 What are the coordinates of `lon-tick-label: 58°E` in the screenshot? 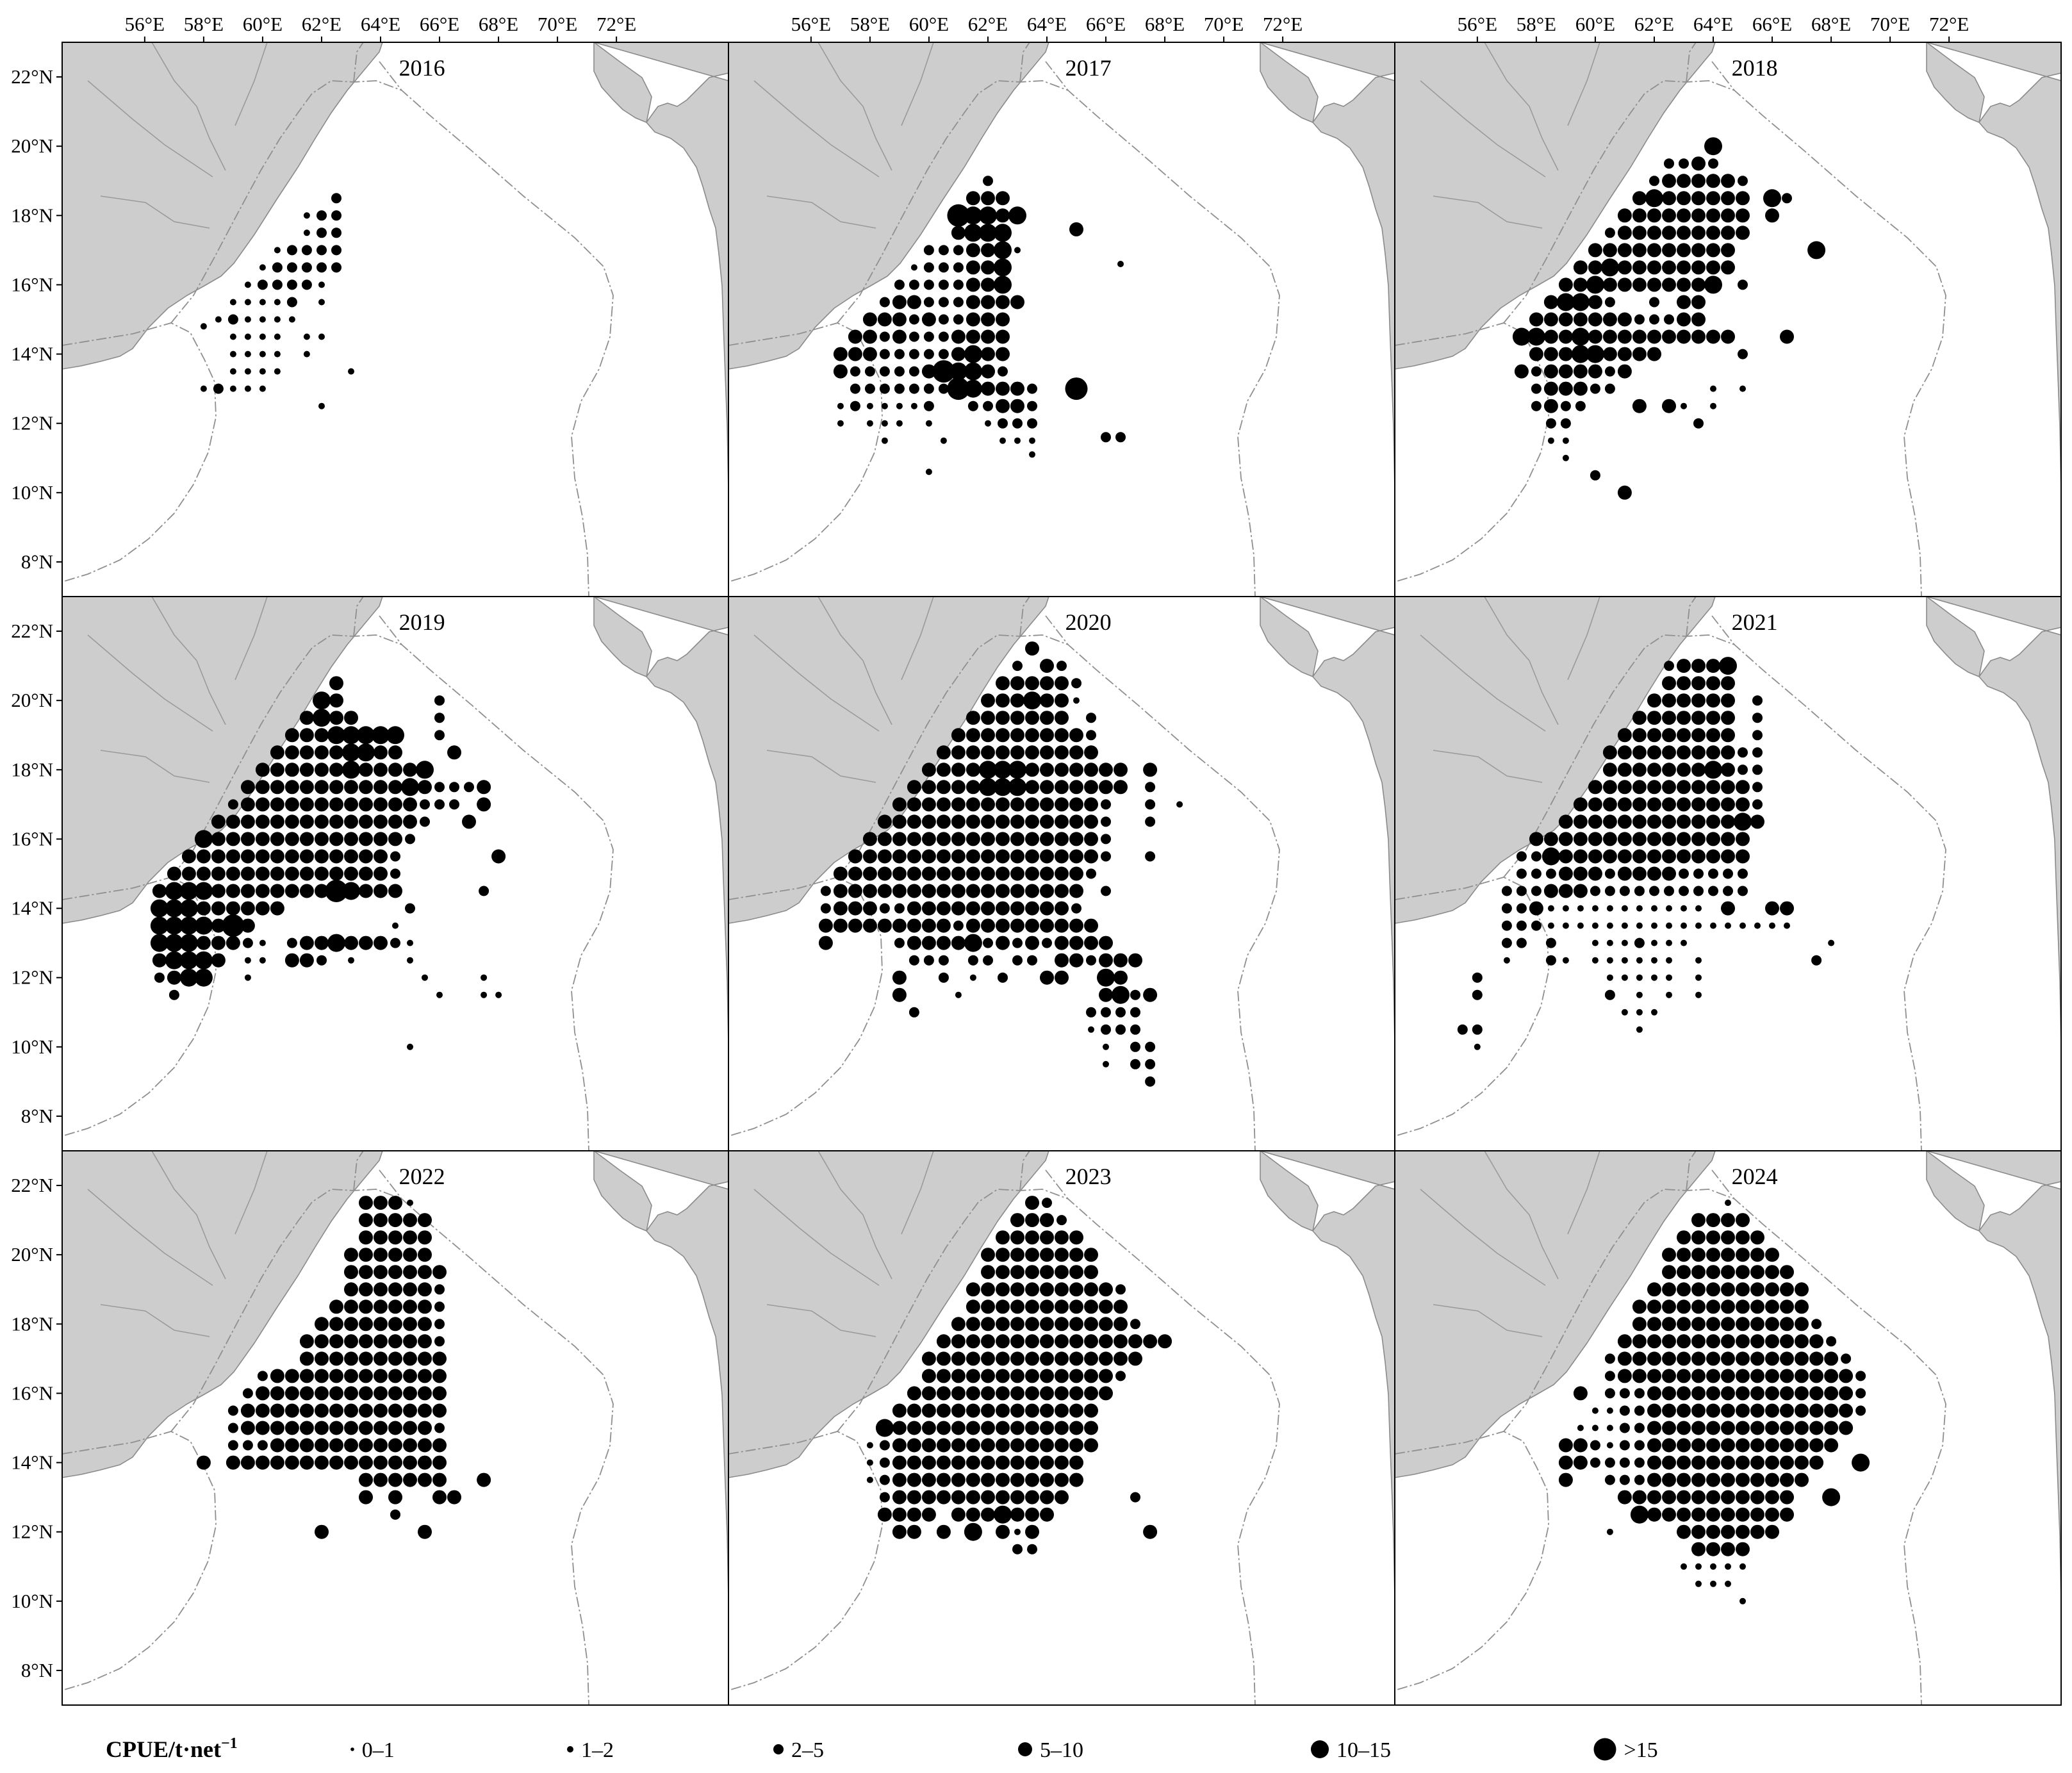 It's located at (204, 24).